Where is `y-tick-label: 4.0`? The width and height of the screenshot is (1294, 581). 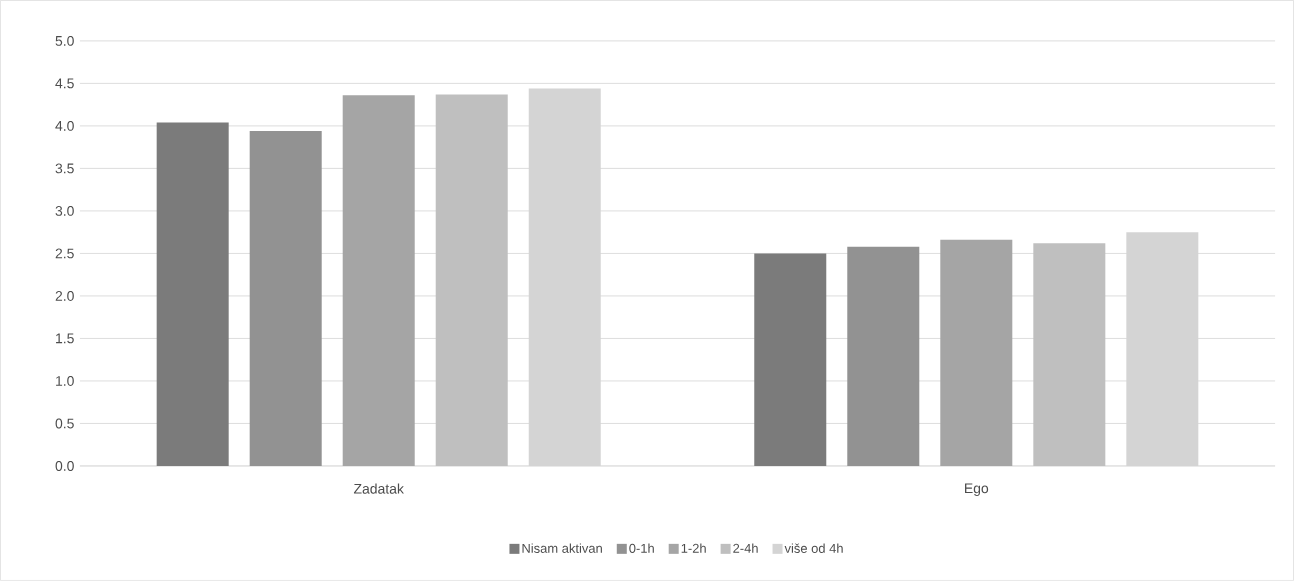
y-tick-label: 4.0 is located at coordinates (64, 126).